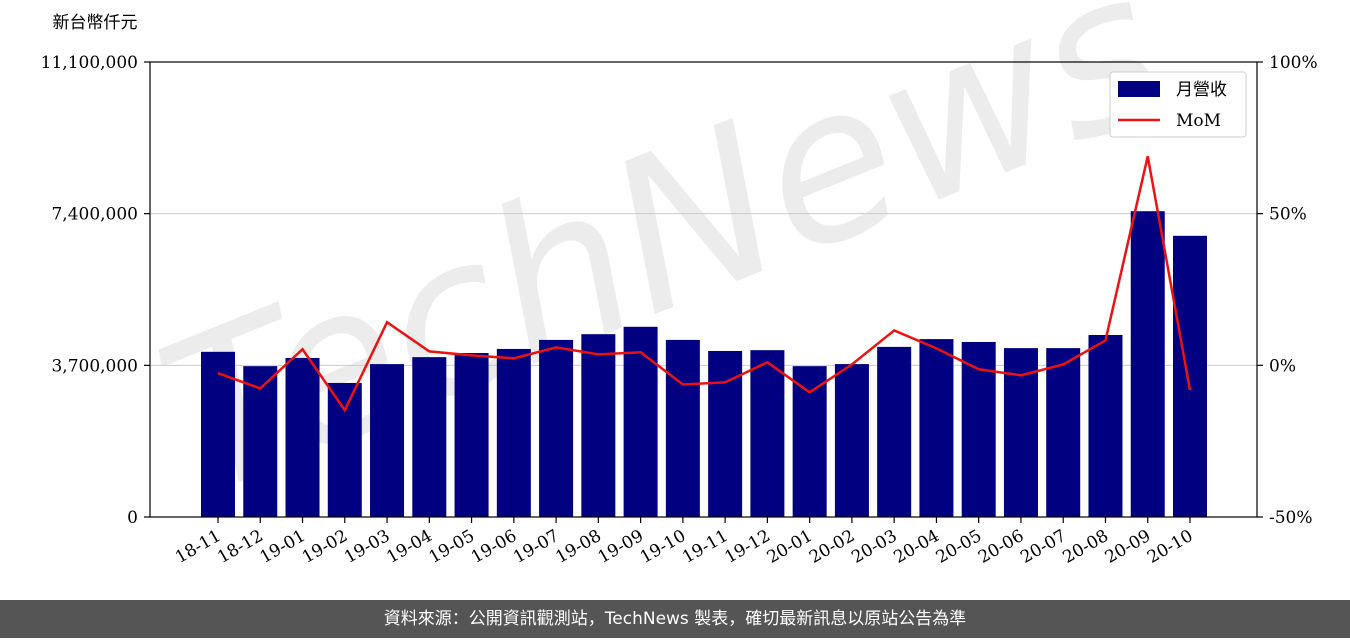  What do you see at coordinates (621, 547) in the screenshot?
I see `x-tick-label: 19-09` at bounding box center [621, 547].